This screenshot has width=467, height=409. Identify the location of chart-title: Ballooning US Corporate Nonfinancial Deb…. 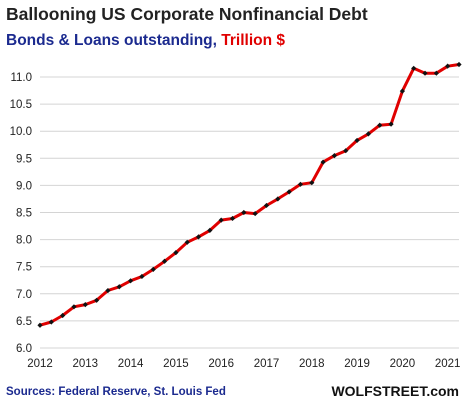
(187, 14).